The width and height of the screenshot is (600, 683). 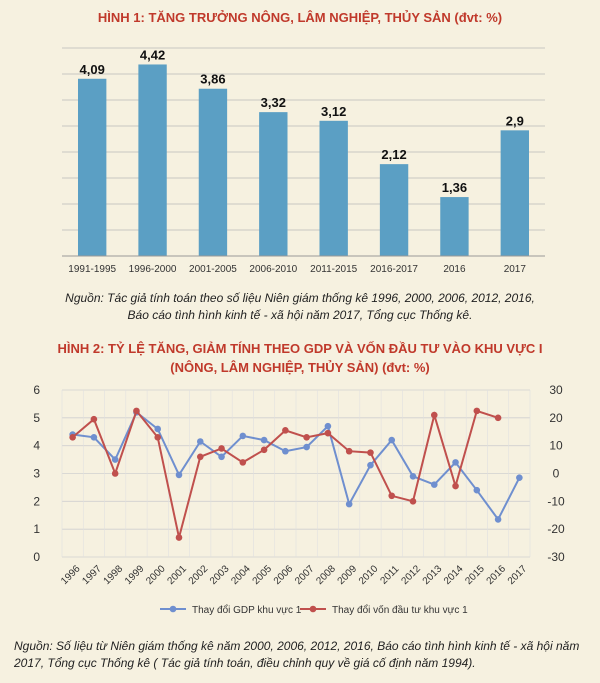 I want to click on bar-value-label: 2,12, so click(x=393, y=154).